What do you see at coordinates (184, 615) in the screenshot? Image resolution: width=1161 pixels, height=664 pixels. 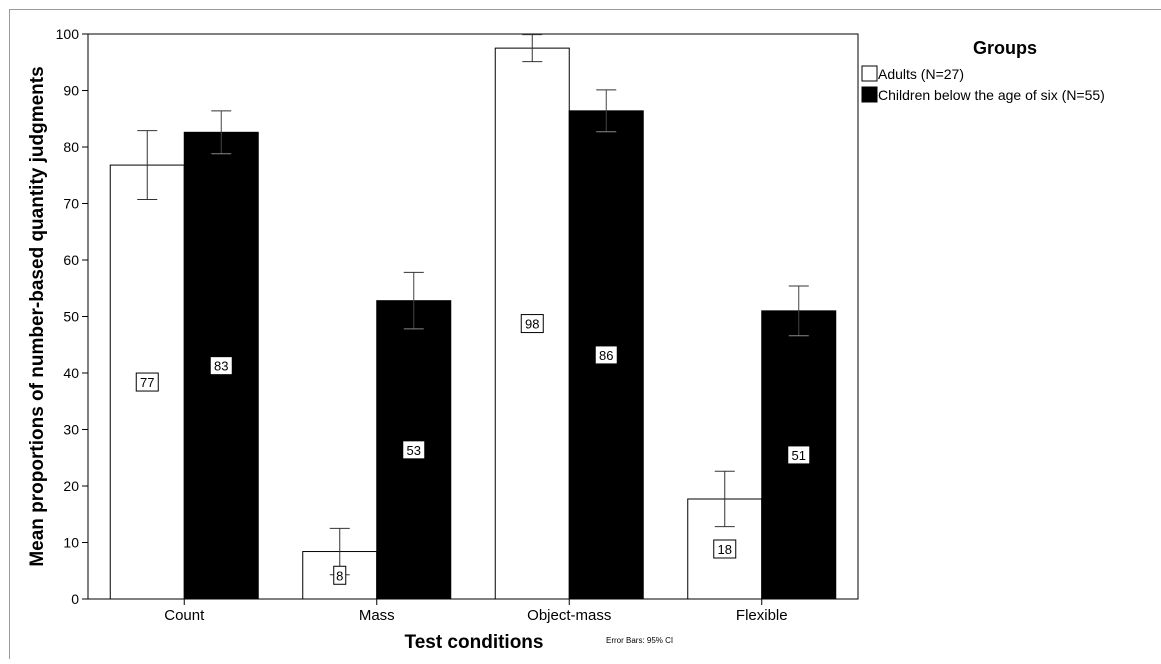 I see `x-tick-label: Count` at bounding box center [184, 615].